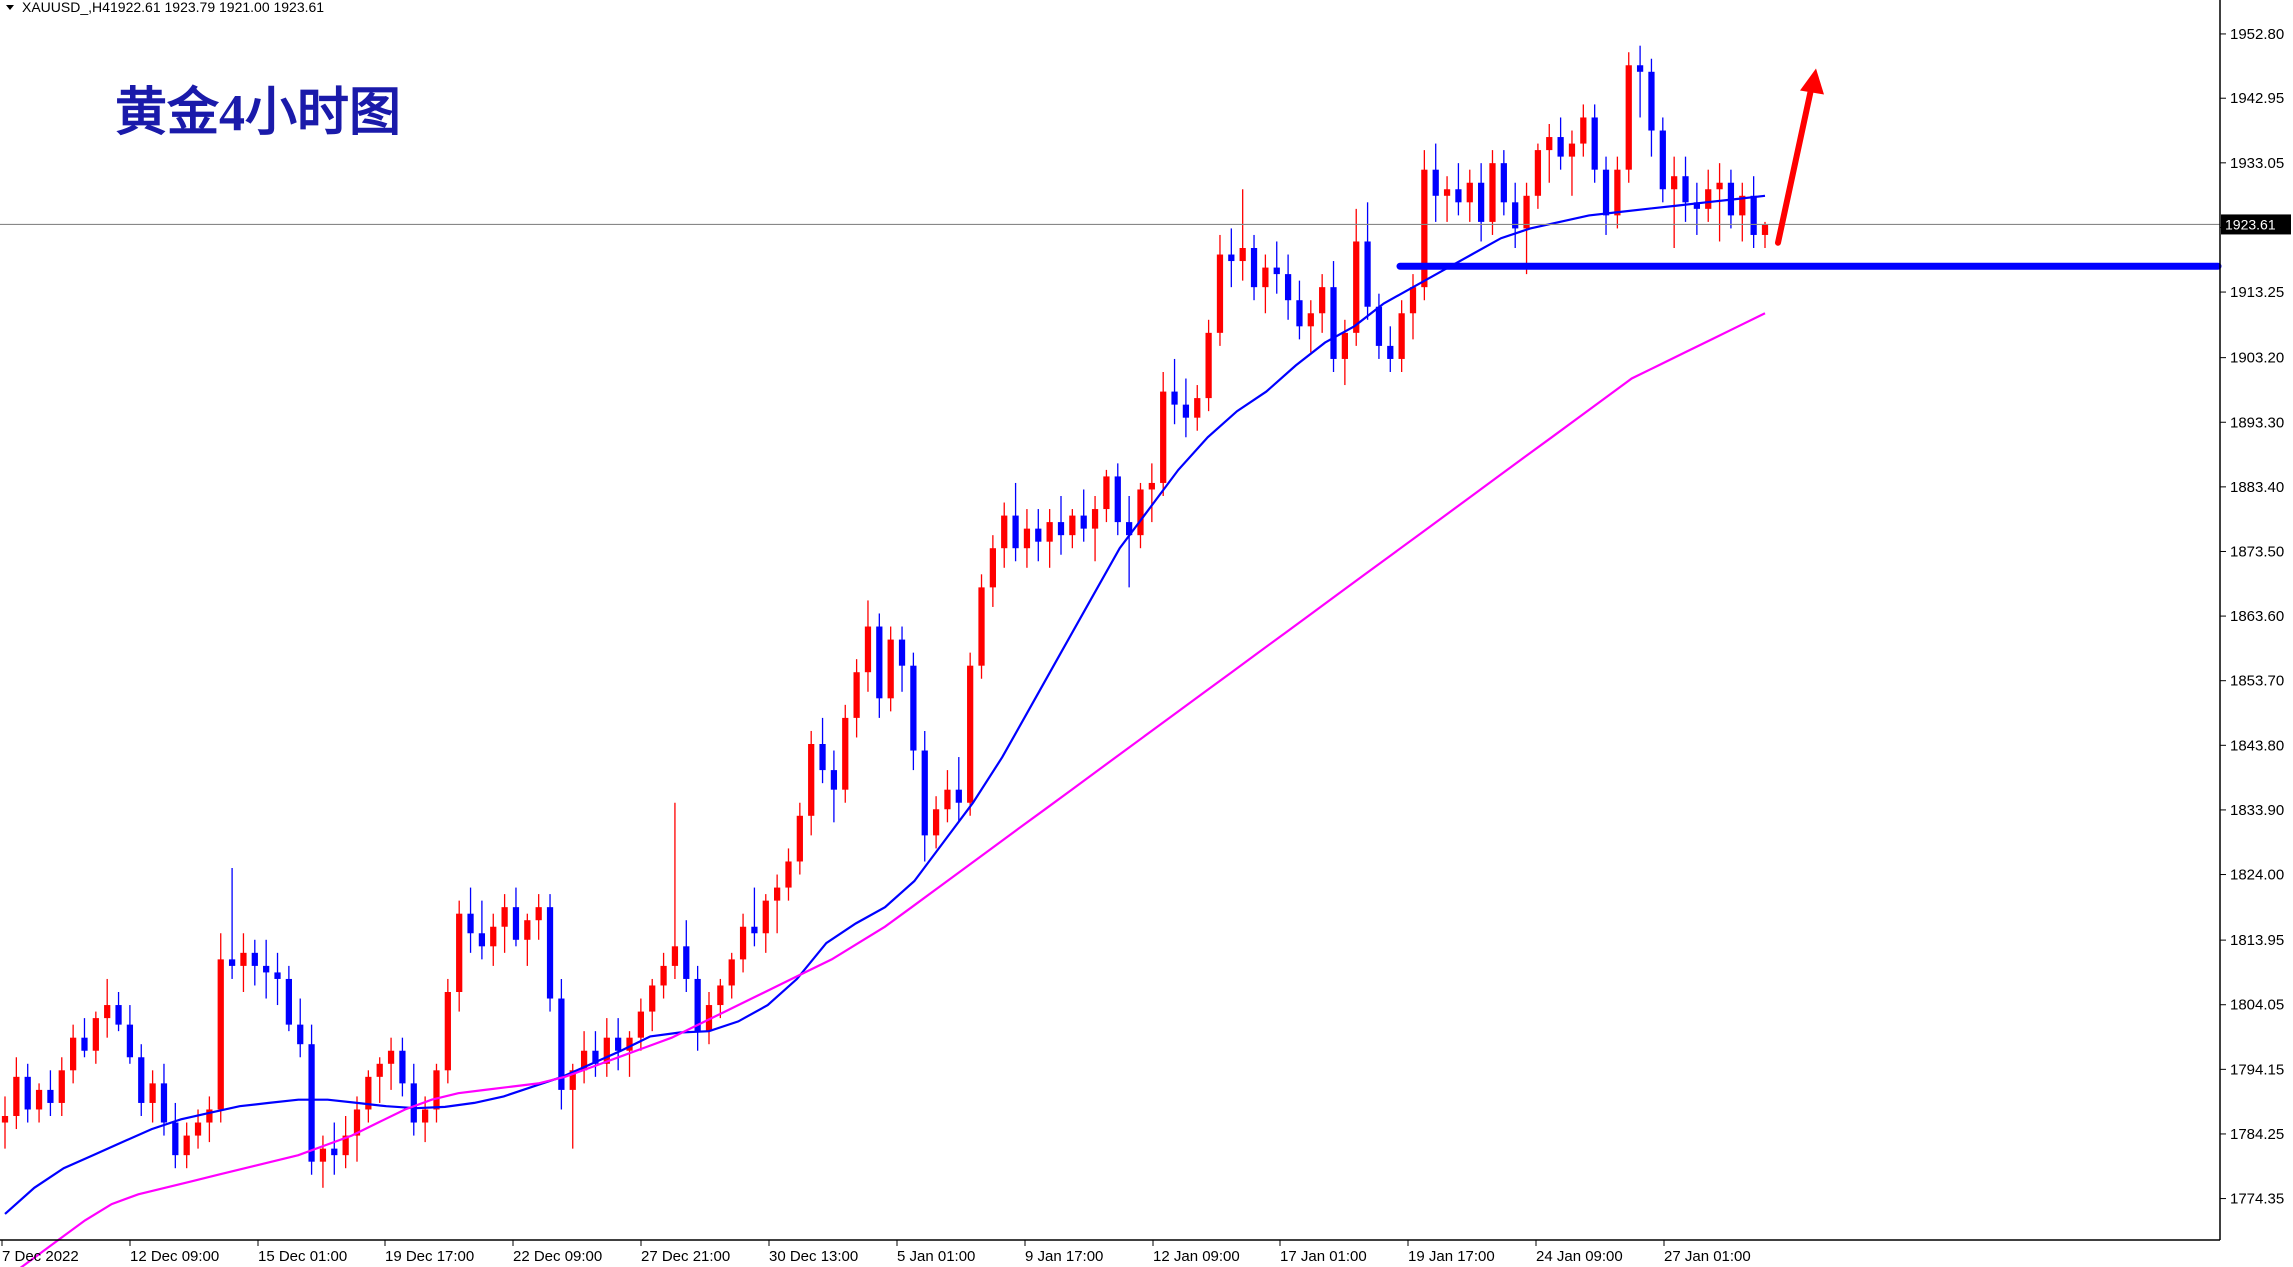  Describe the element at coordinates (258, 113) in the screenshot. I see `chart-title: 黄金4小时图` at that location.